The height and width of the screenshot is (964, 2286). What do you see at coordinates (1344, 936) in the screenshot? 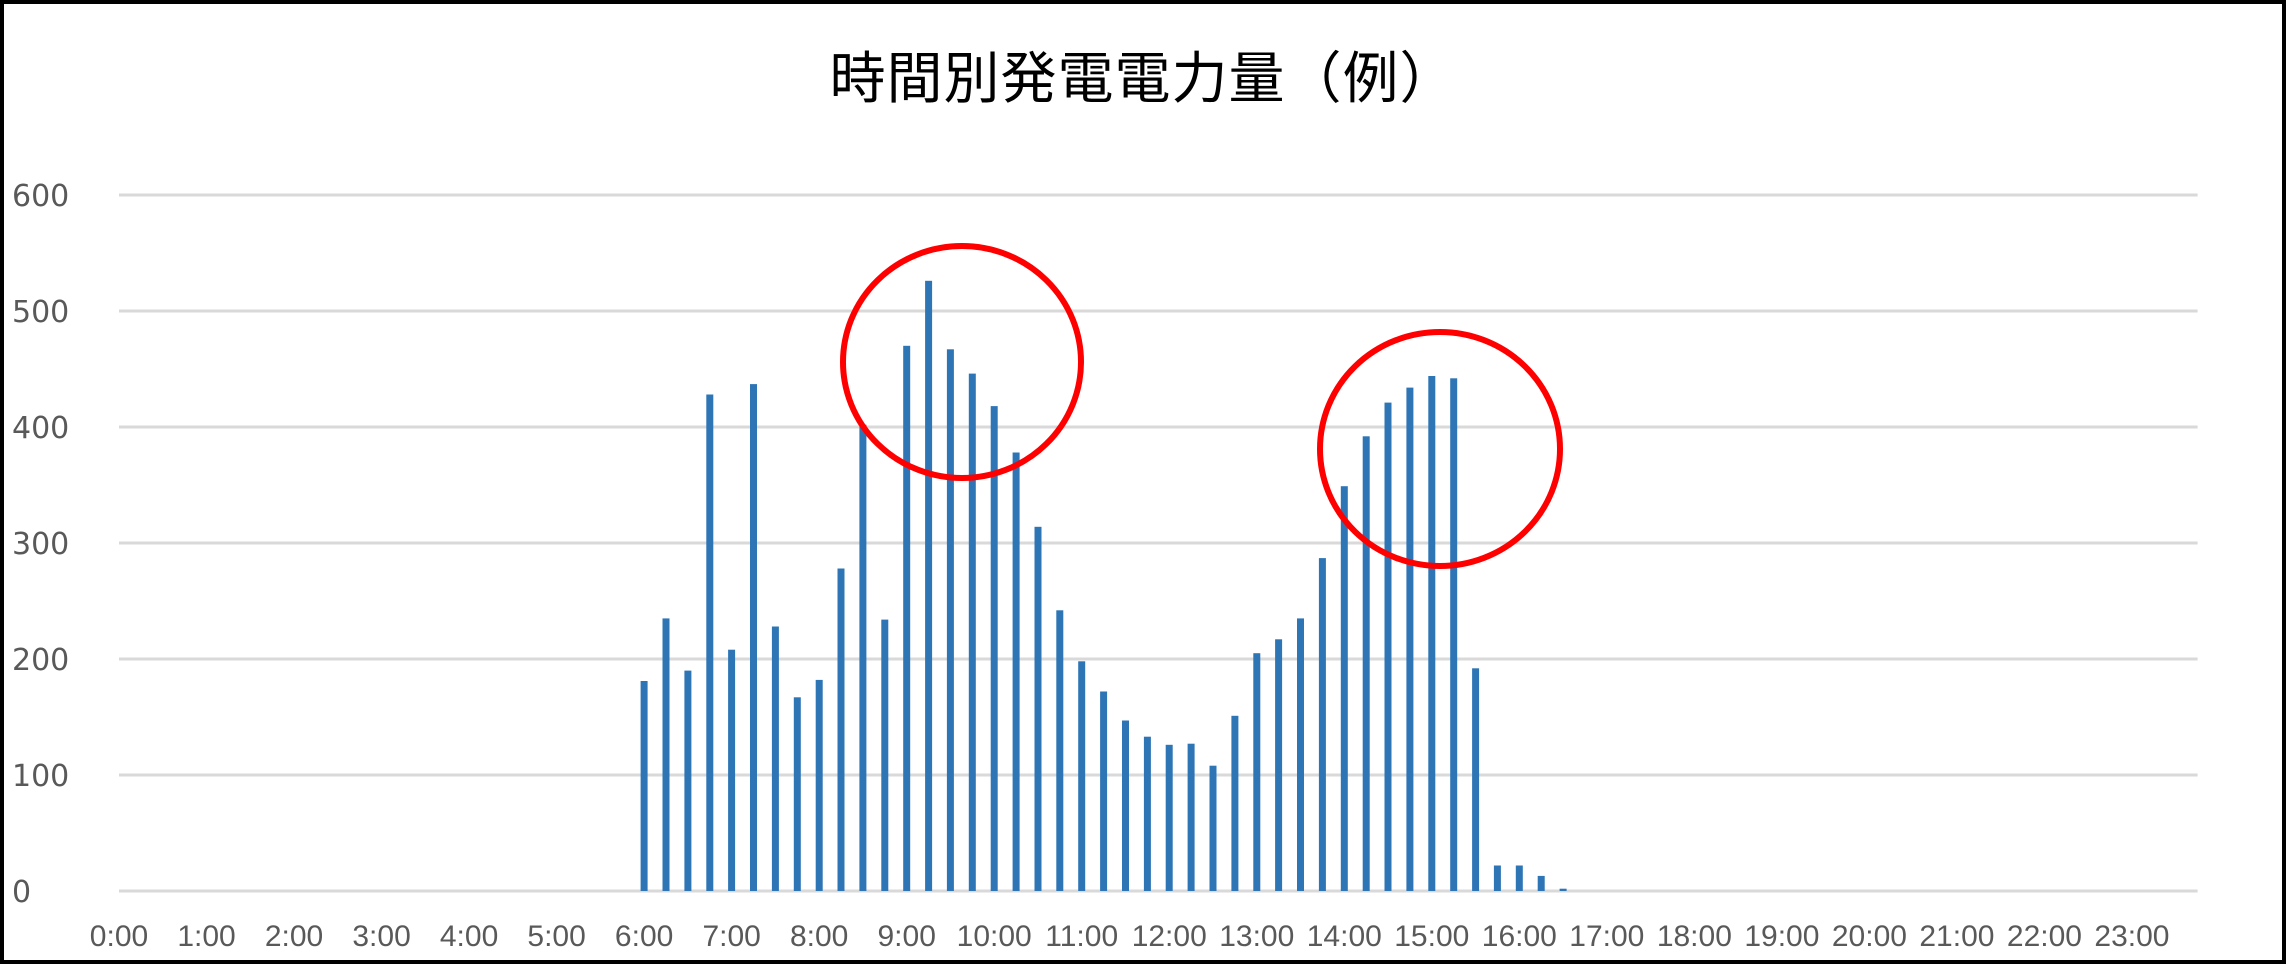
I see `x-tick-label: 14:00` at bounding box center [1344, 936].